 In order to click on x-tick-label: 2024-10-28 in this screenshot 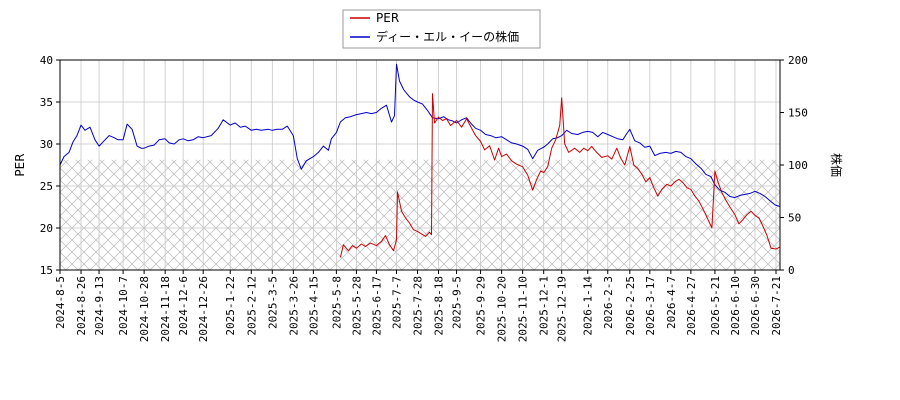, I will do `click(144, 309)`.